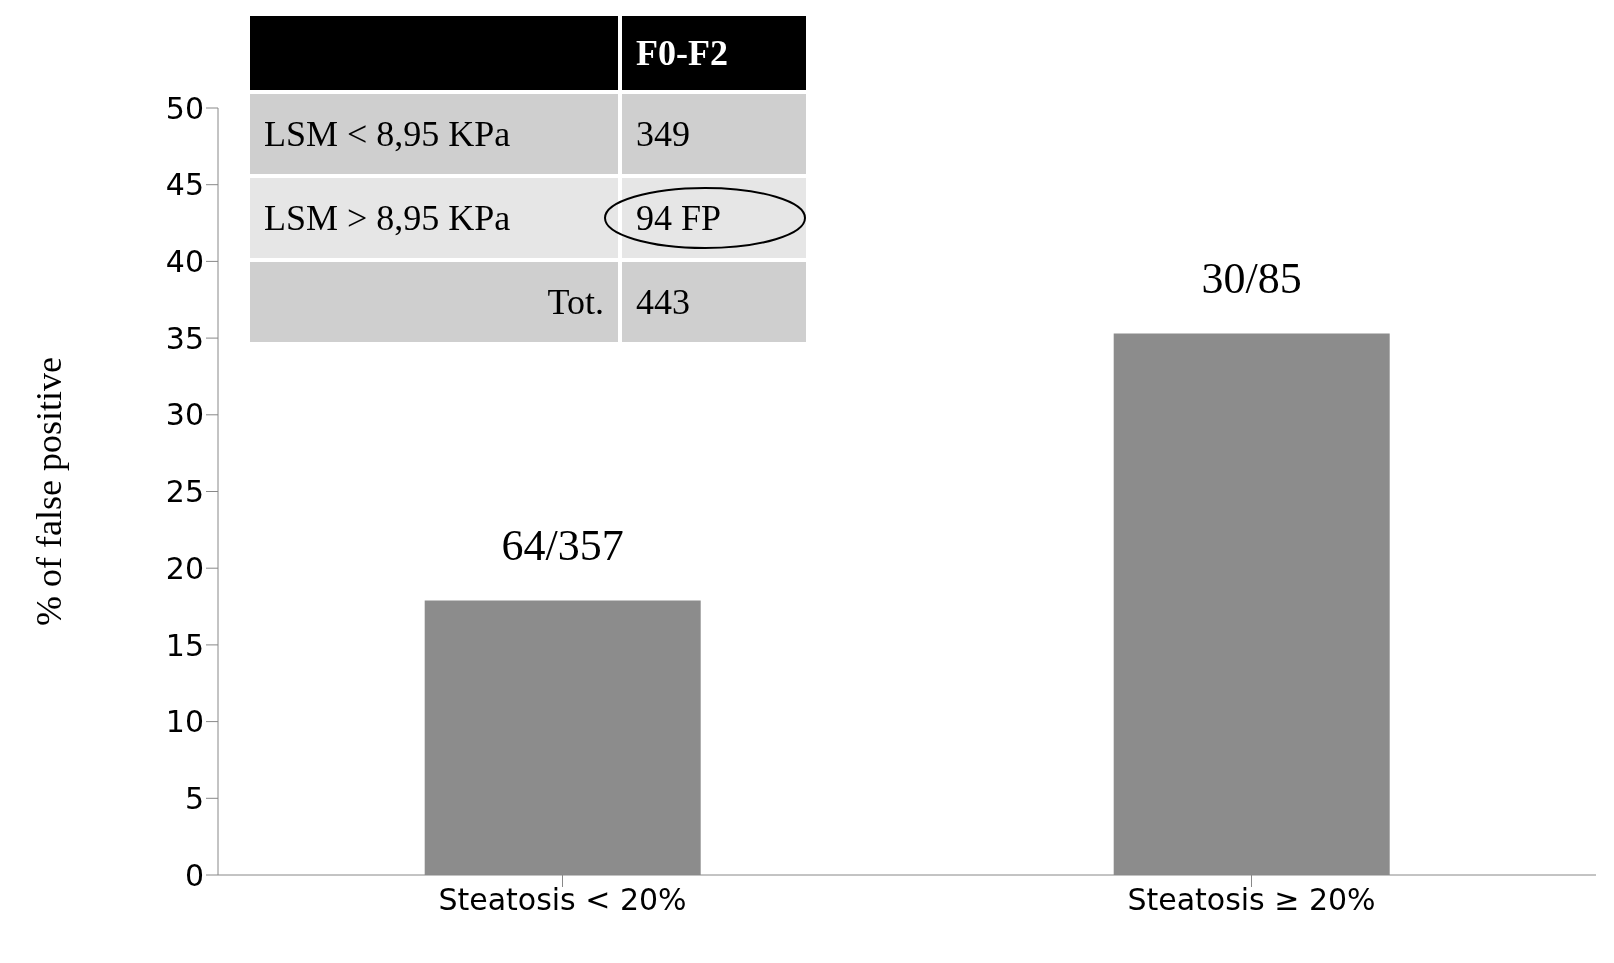 This screenshot has width=1614, height=963. What do you see at coordinates (48, 491) in the screenshot?
I see `y-axis-title: % of false positive` at bounding box center [48, 491].